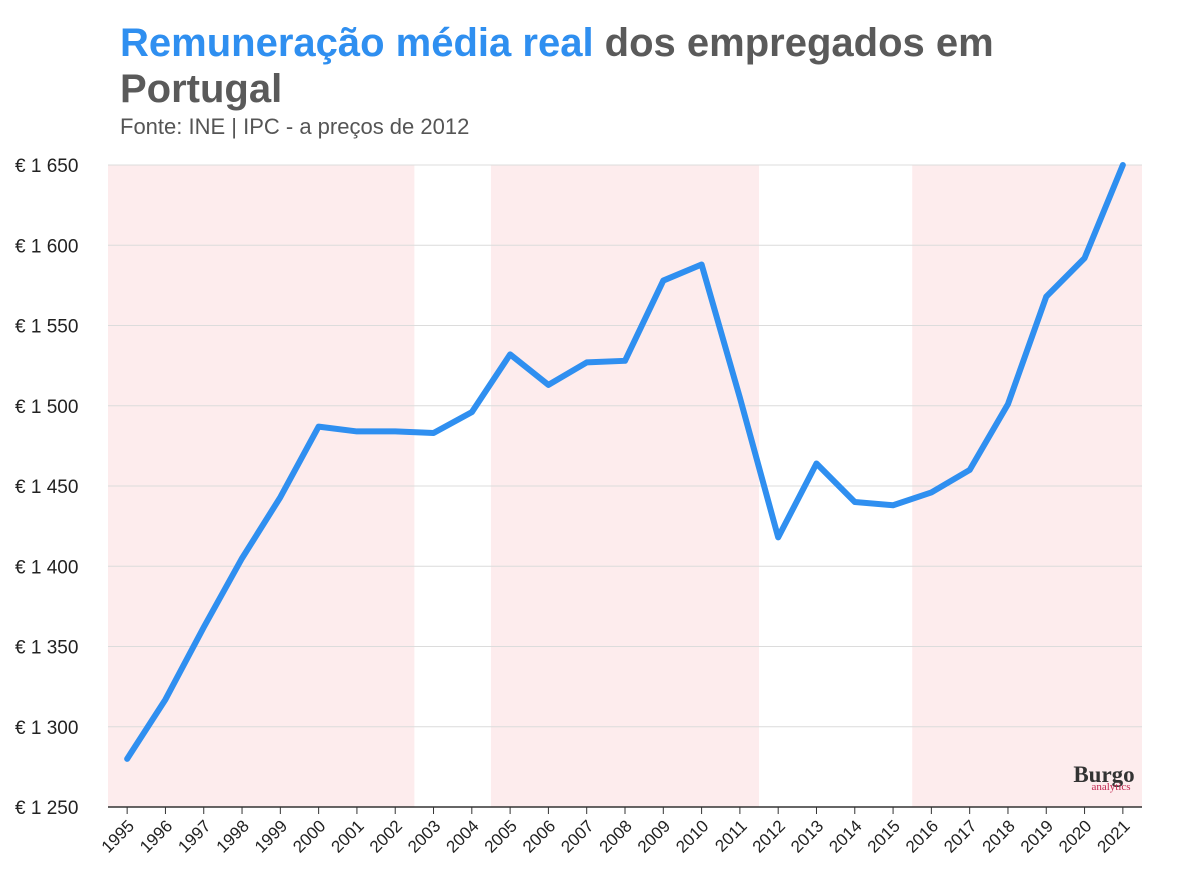 The width and height of the screenshot is (1200, 883). What do you see at coordinates (46, 648) in the screenshot?
I see `y-tick-label: € 1 350` at bounding box center [46, 648].